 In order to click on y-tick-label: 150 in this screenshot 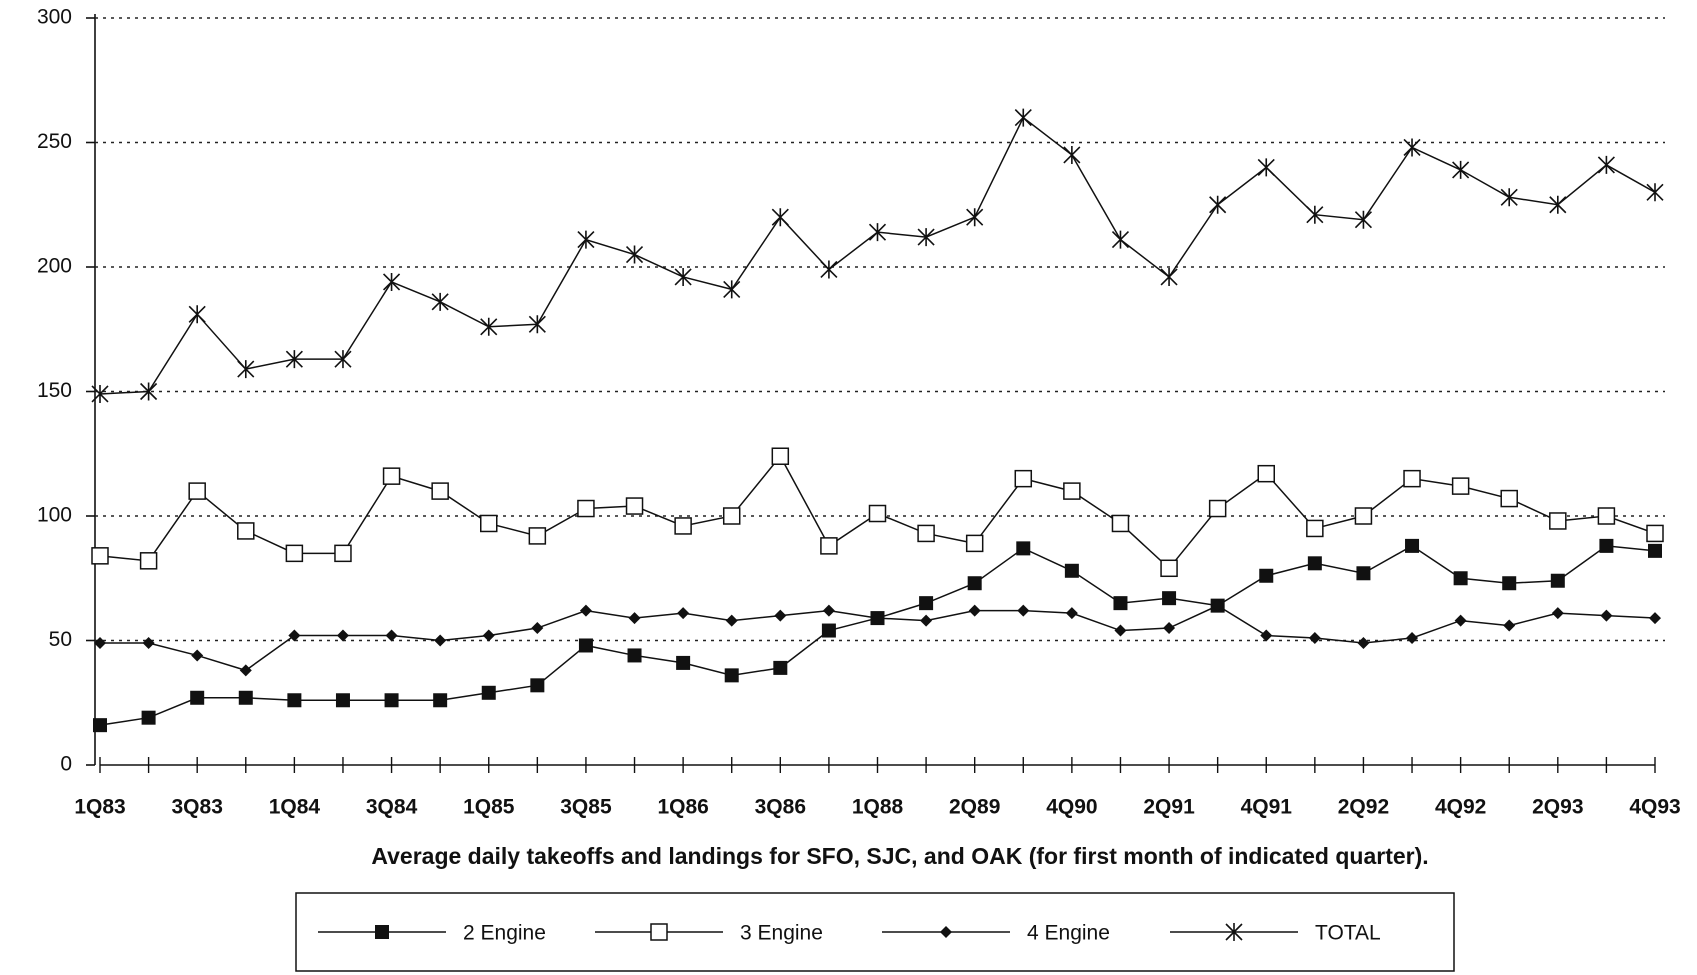, I will do `click(54, 390)`.